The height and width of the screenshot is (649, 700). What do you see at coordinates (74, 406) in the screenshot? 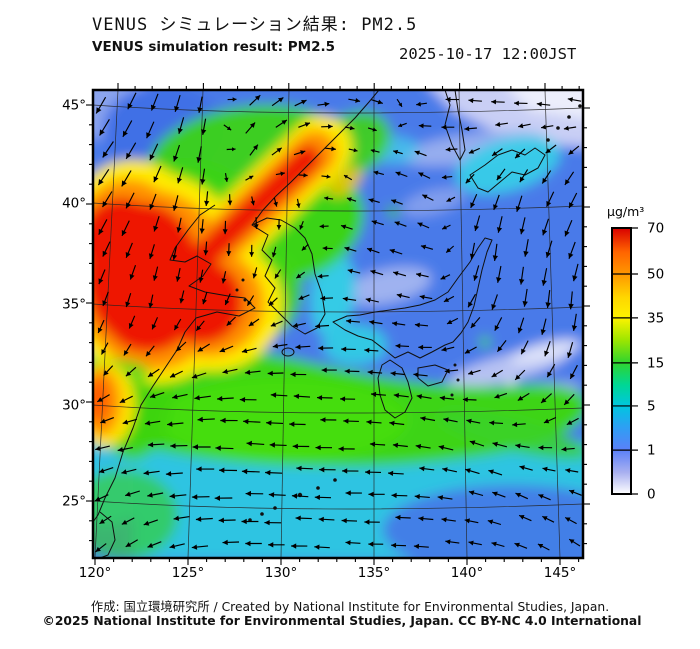
I see `svg-text: 30°` at bounding box center [74, 406].